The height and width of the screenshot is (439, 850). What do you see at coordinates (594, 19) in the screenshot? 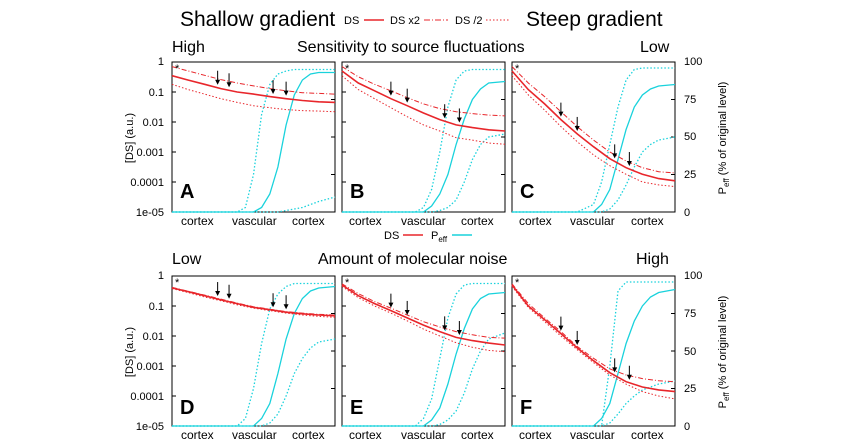
I see `right-title: Steep gradient` at bounding box center [594, 19].